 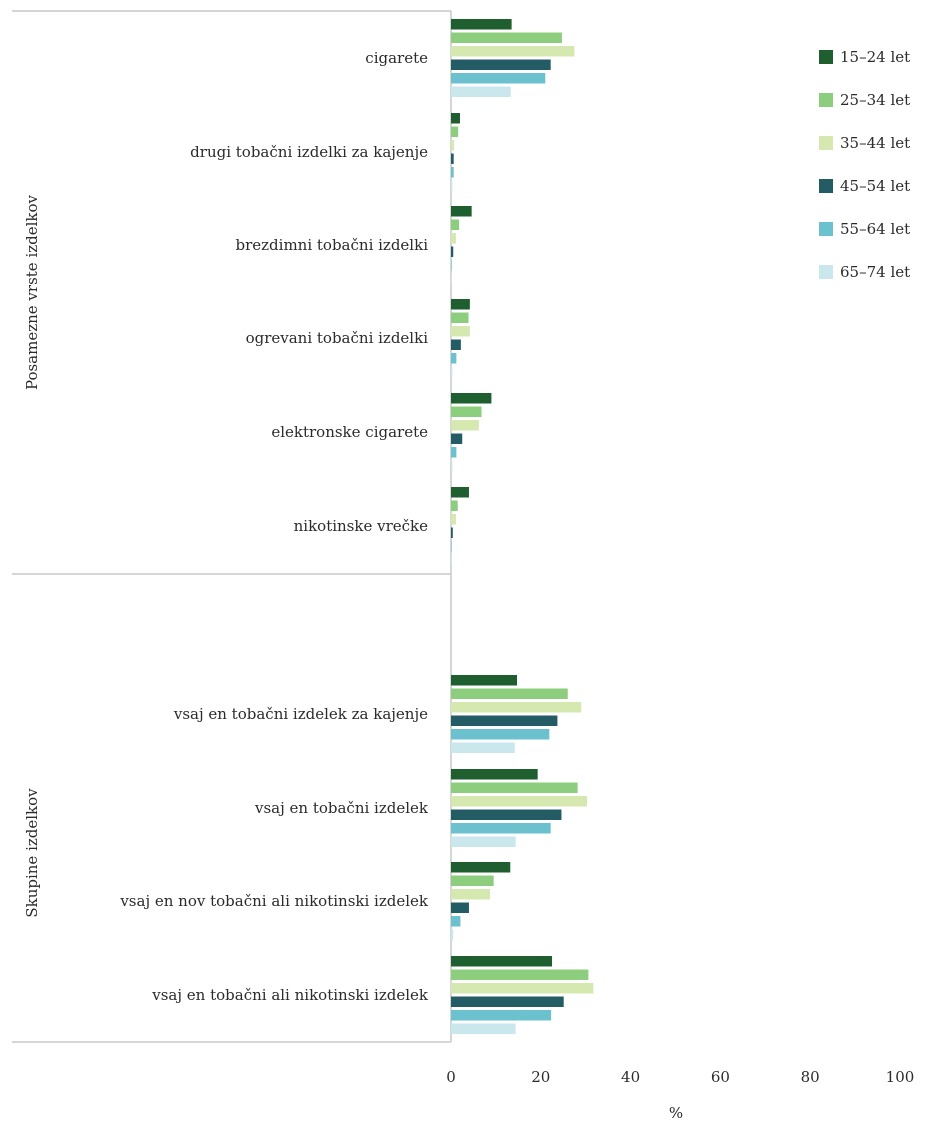 What do you see at coordinates (900, 1077) in the screenshot?
I see `x-tick-label: 100` at bounding box center [900, 1077].